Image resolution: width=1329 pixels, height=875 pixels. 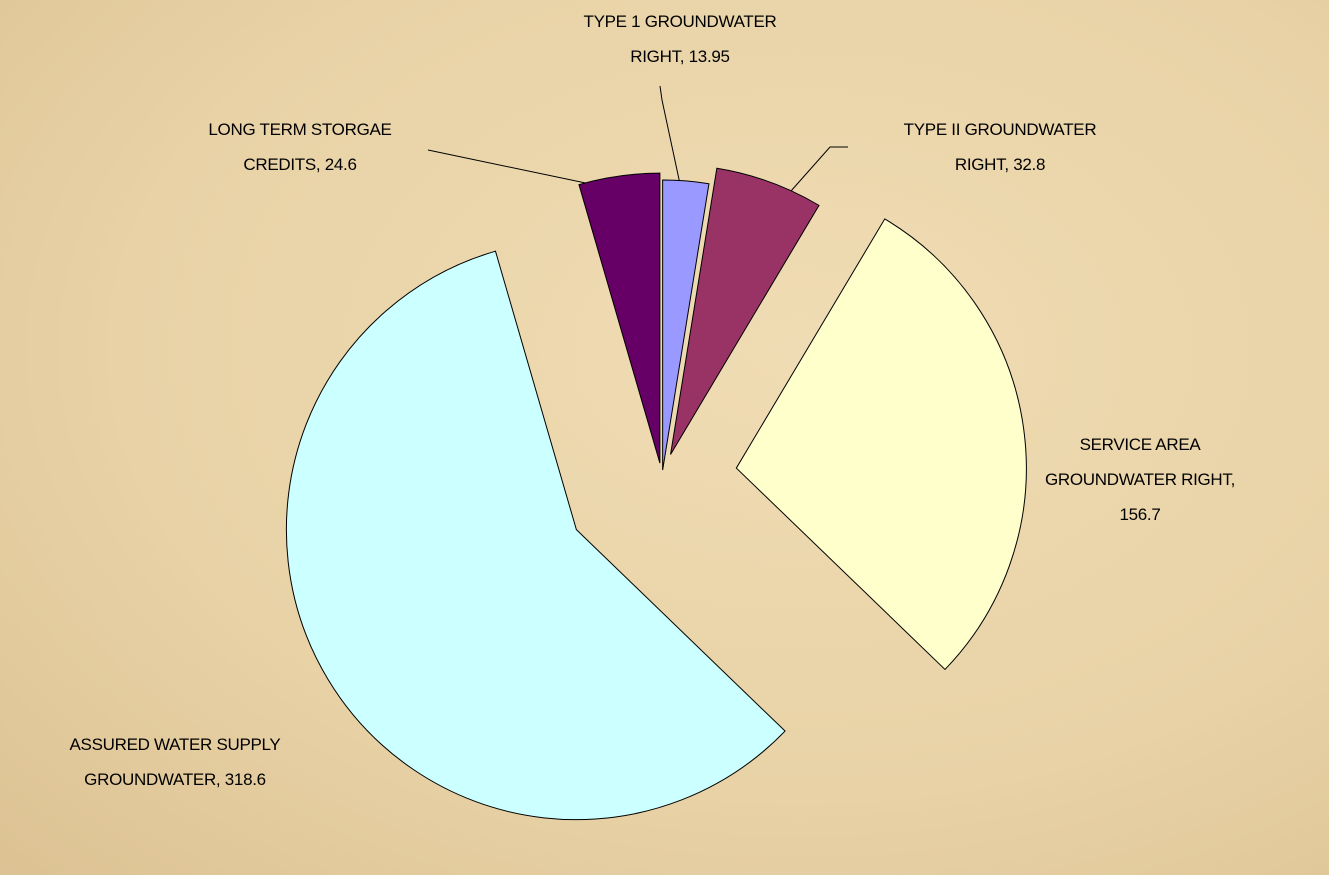 What do you see at coordinates (340, 164) in the screenshot?
I see `label-value: 24.6` at bounding box center [340, 164].